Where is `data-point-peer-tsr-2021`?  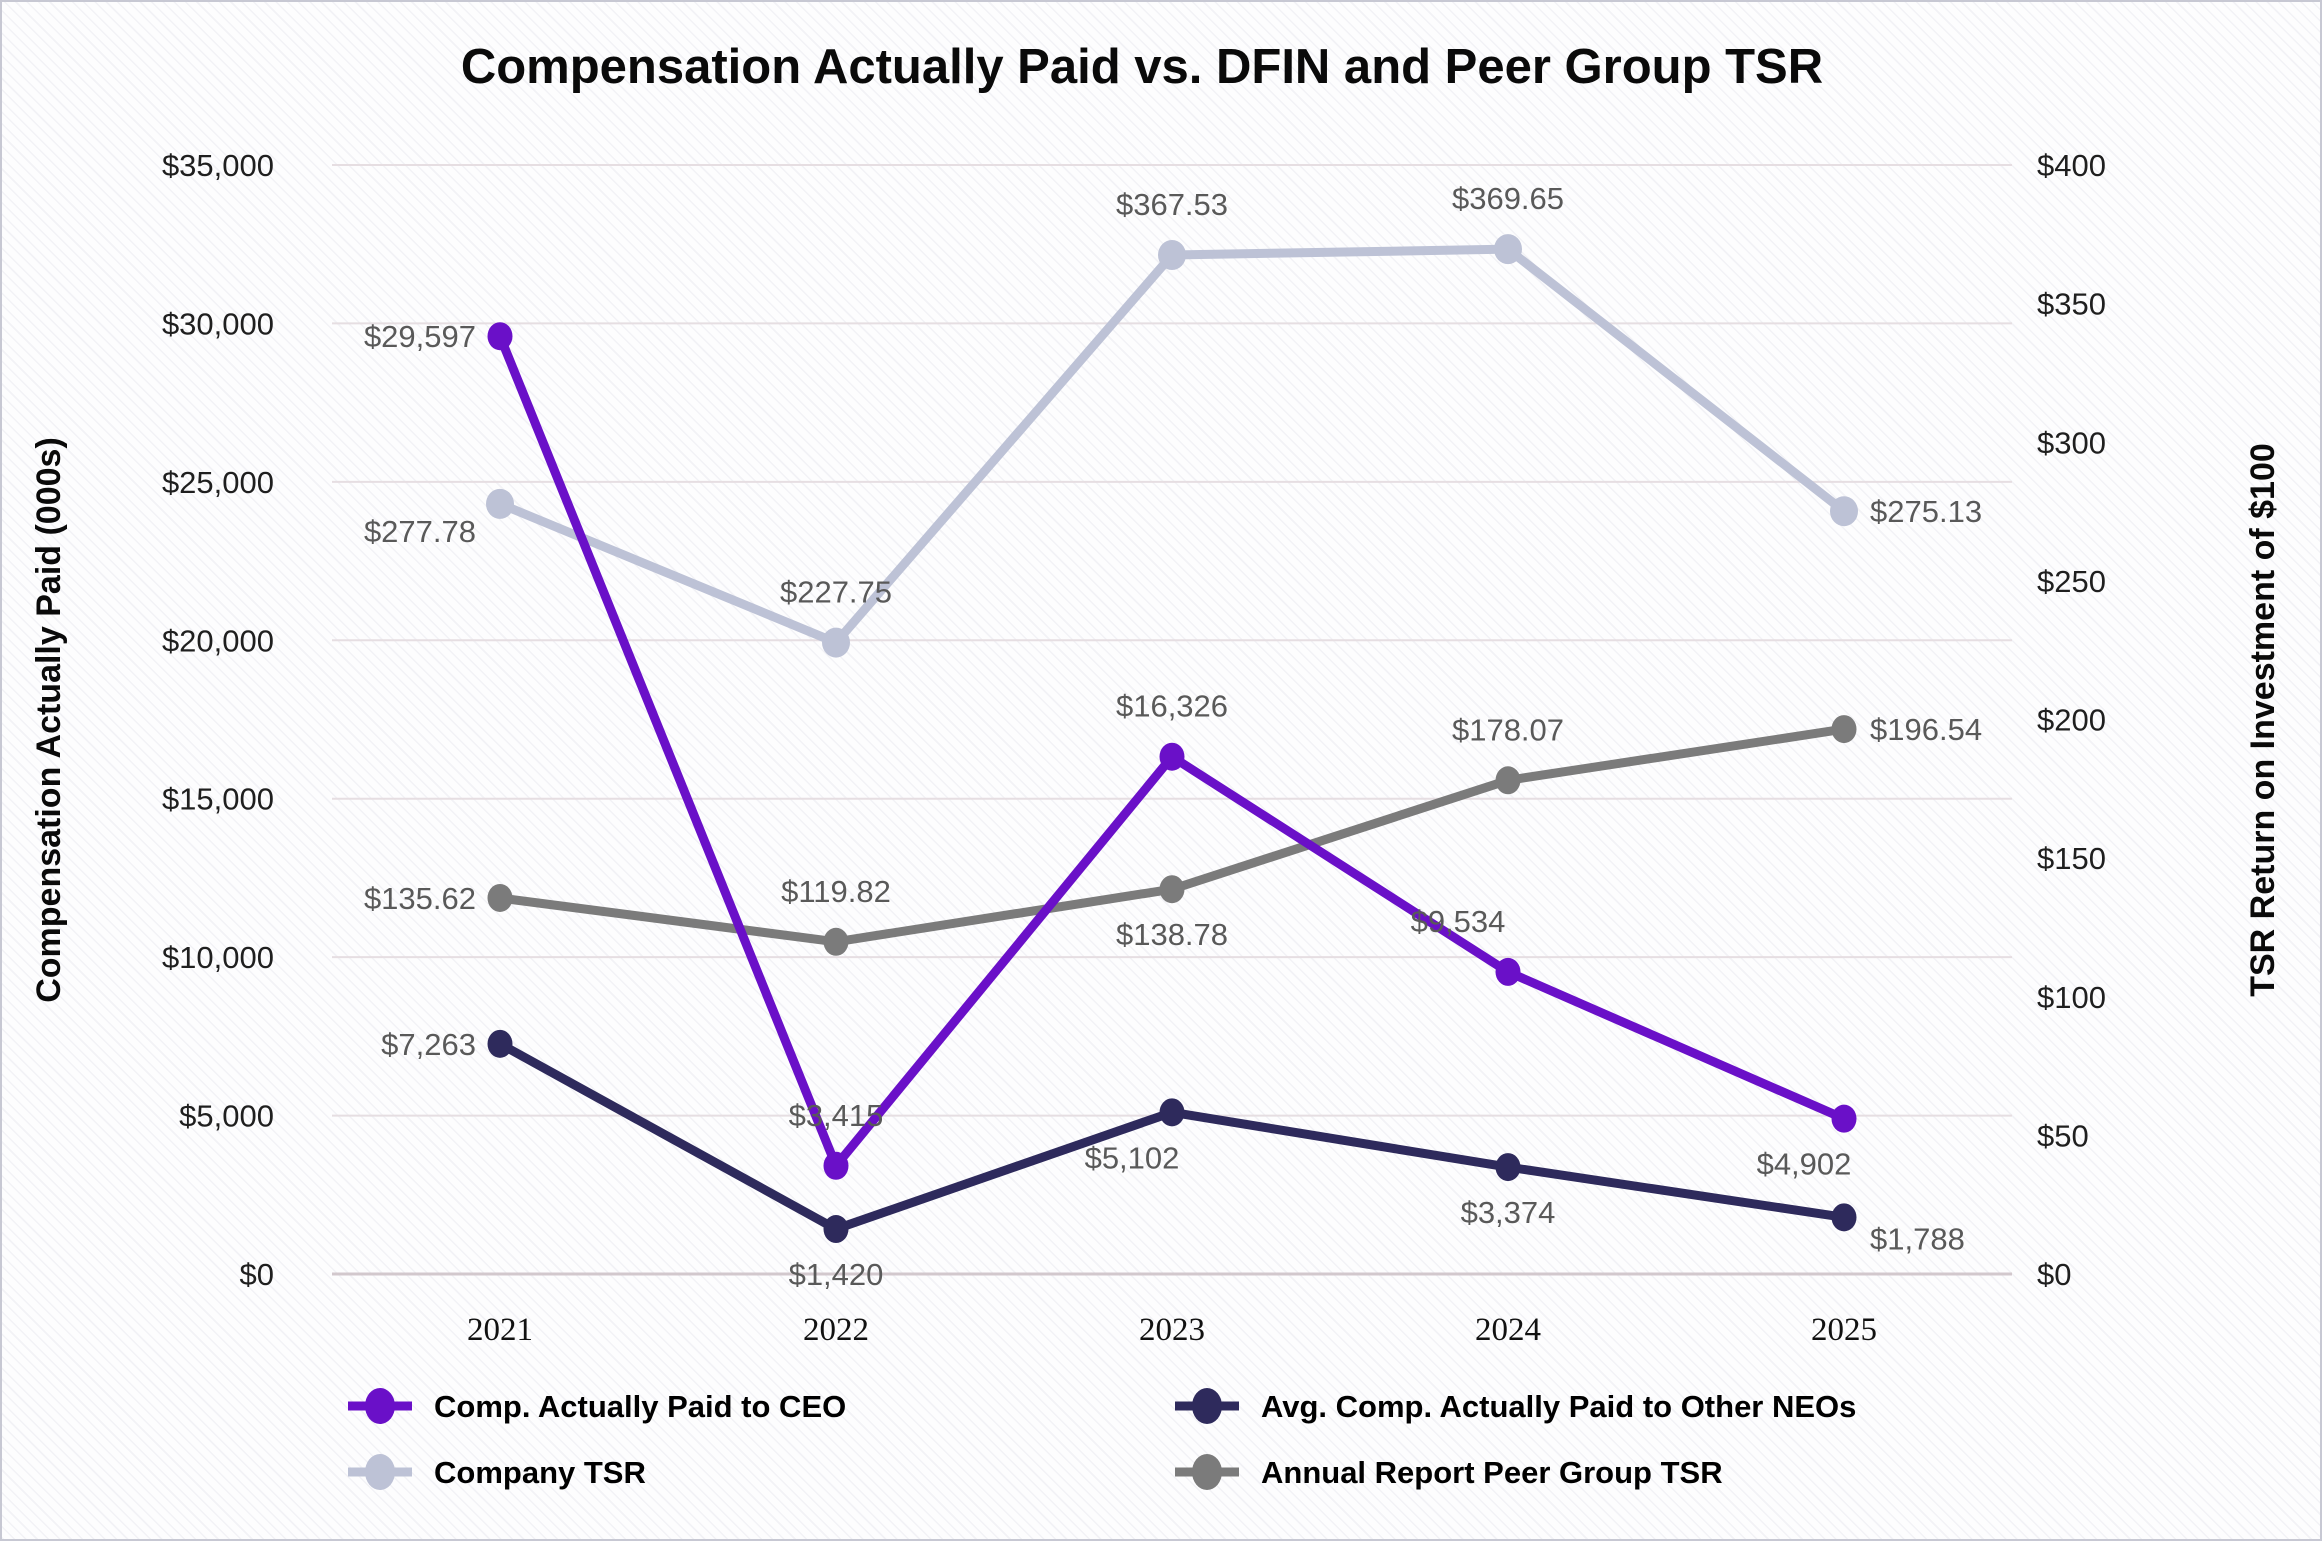 data-point-peer-tsr-2021 is located at coordinates (500, 897).